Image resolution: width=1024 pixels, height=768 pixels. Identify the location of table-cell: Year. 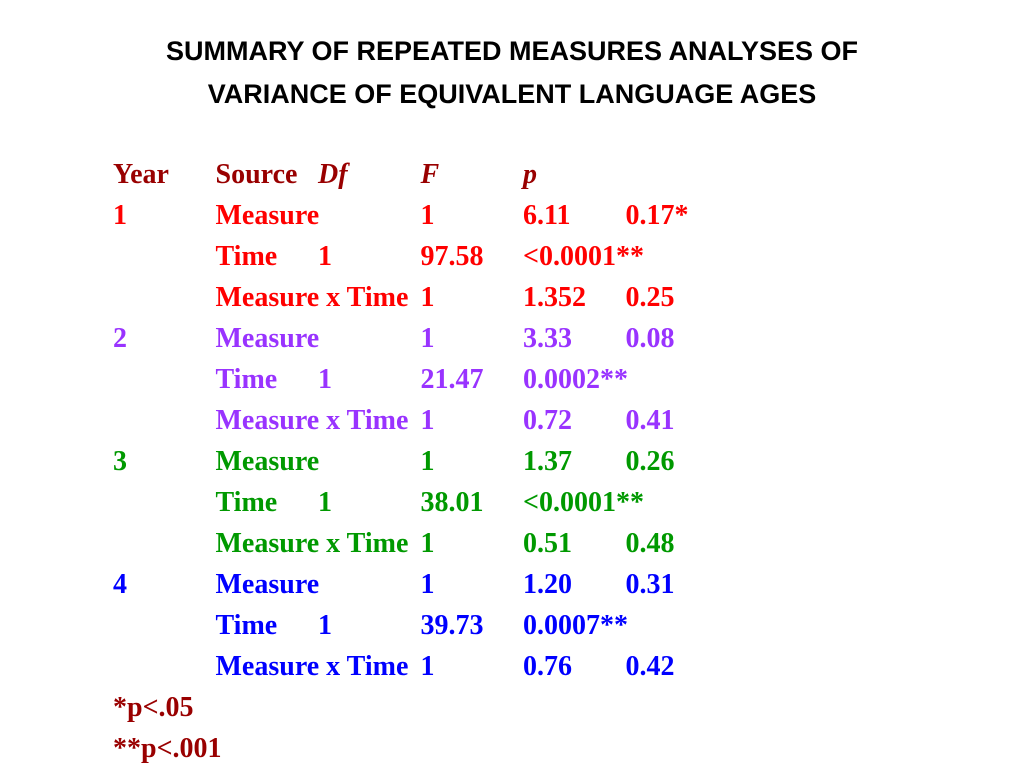
(141, 174).